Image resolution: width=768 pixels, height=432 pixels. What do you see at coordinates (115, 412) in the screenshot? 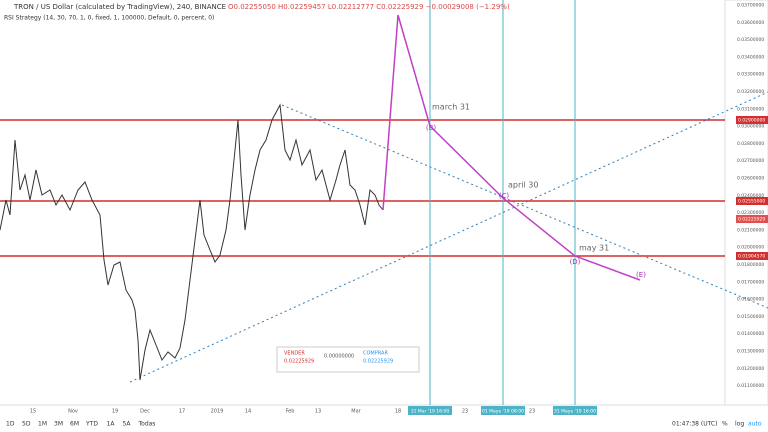
I see `time-label: 19` at bounding box center [115, 412].